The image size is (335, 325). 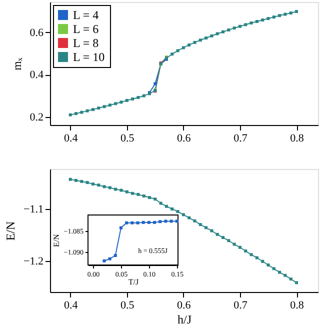 I want to click on x-axis-title: h/J, so click(x=184, y=318).